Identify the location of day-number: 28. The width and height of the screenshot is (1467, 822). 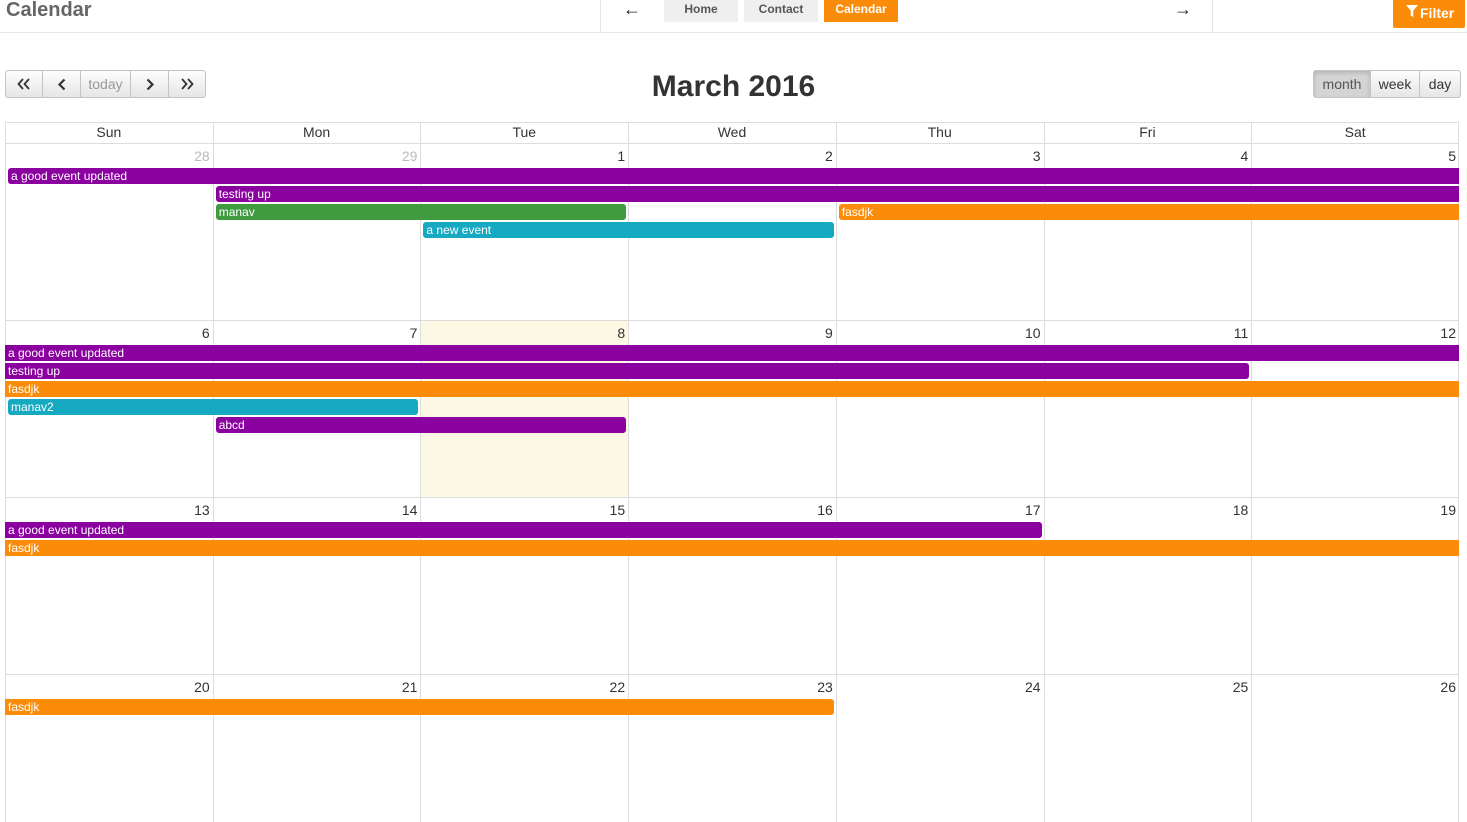
(202, 156).